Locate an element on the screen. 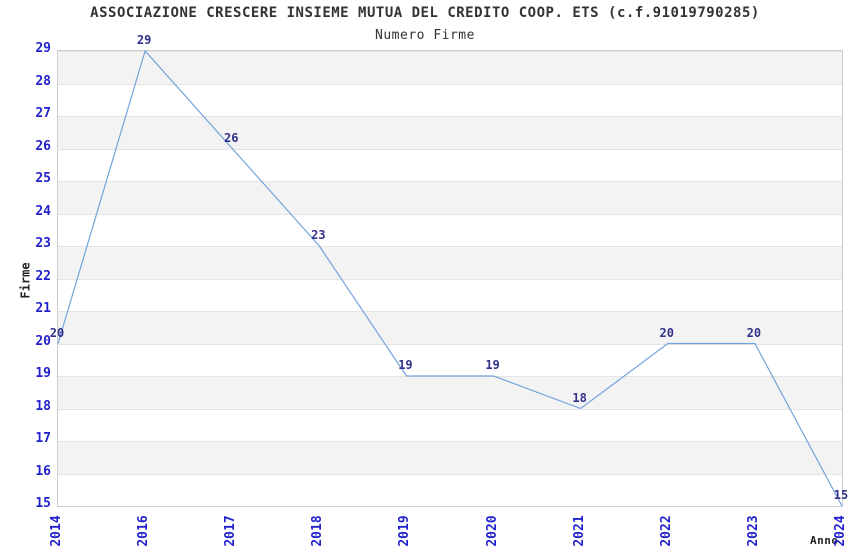  y-tick-label: 16 is located at coordinates (43, 471).